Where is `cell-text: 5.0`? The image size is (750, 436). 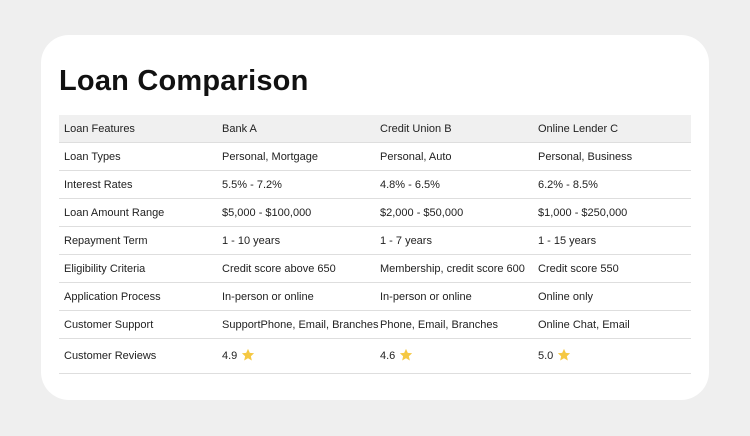 cell-text: 5.0 is located at coordinates (546, 355).